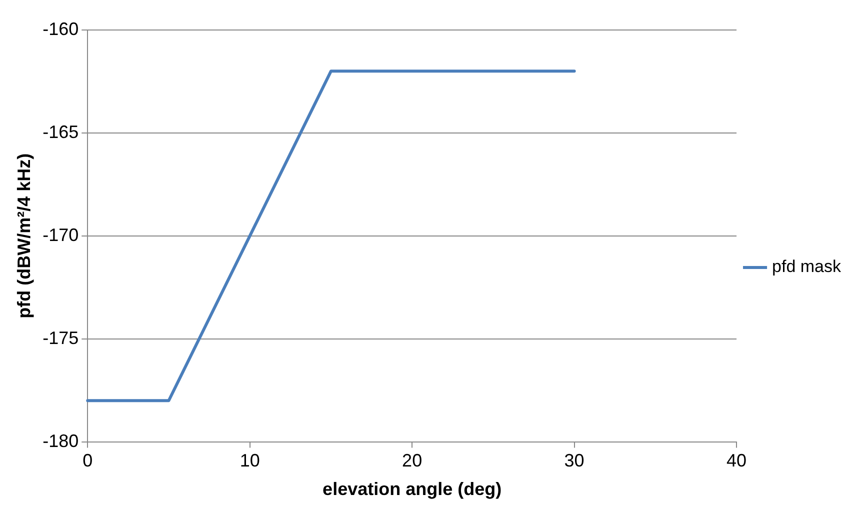 The width and height of the screenshot is (861, 515). Describe the element at coordinates (24, 235) in the screenshot. I see `y-axis-title: pfd (dBW/m²/4 kHz)` at that location.